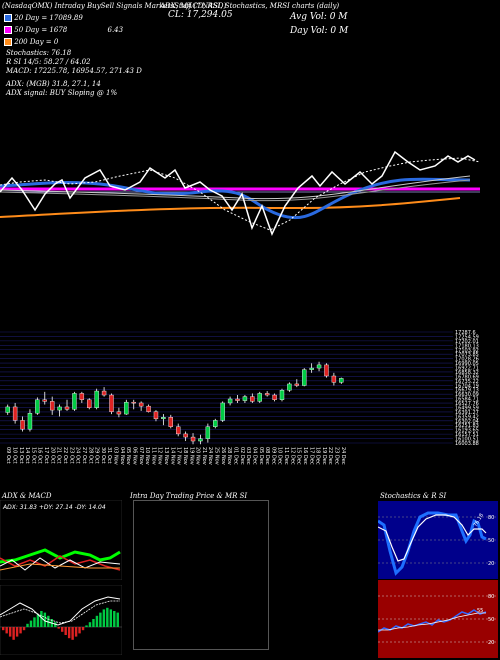 This screenshot has height=660, width=500. I want to click on stoch-panel-title: Stochastics & R SI, so click(413, 496).